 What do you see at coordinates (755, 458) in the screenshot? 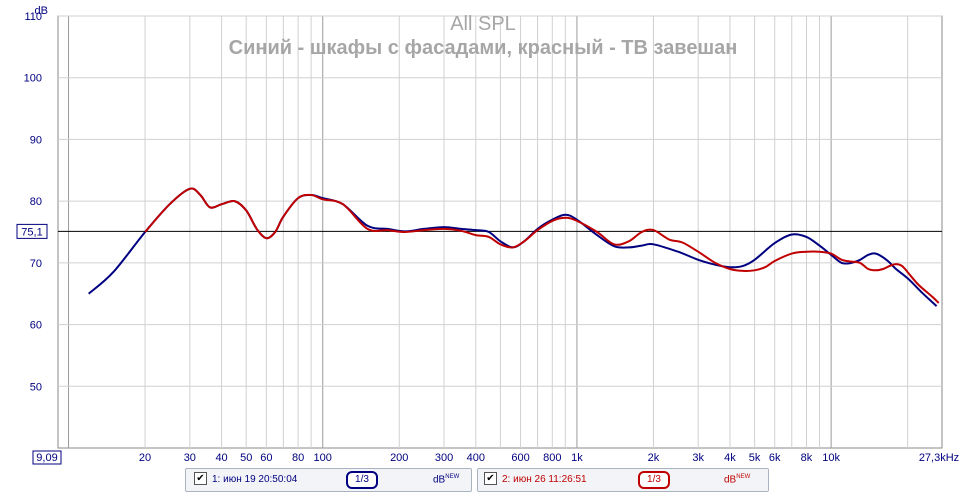
I see `x-tick-label: 5k` at bounding box center [755, 458].